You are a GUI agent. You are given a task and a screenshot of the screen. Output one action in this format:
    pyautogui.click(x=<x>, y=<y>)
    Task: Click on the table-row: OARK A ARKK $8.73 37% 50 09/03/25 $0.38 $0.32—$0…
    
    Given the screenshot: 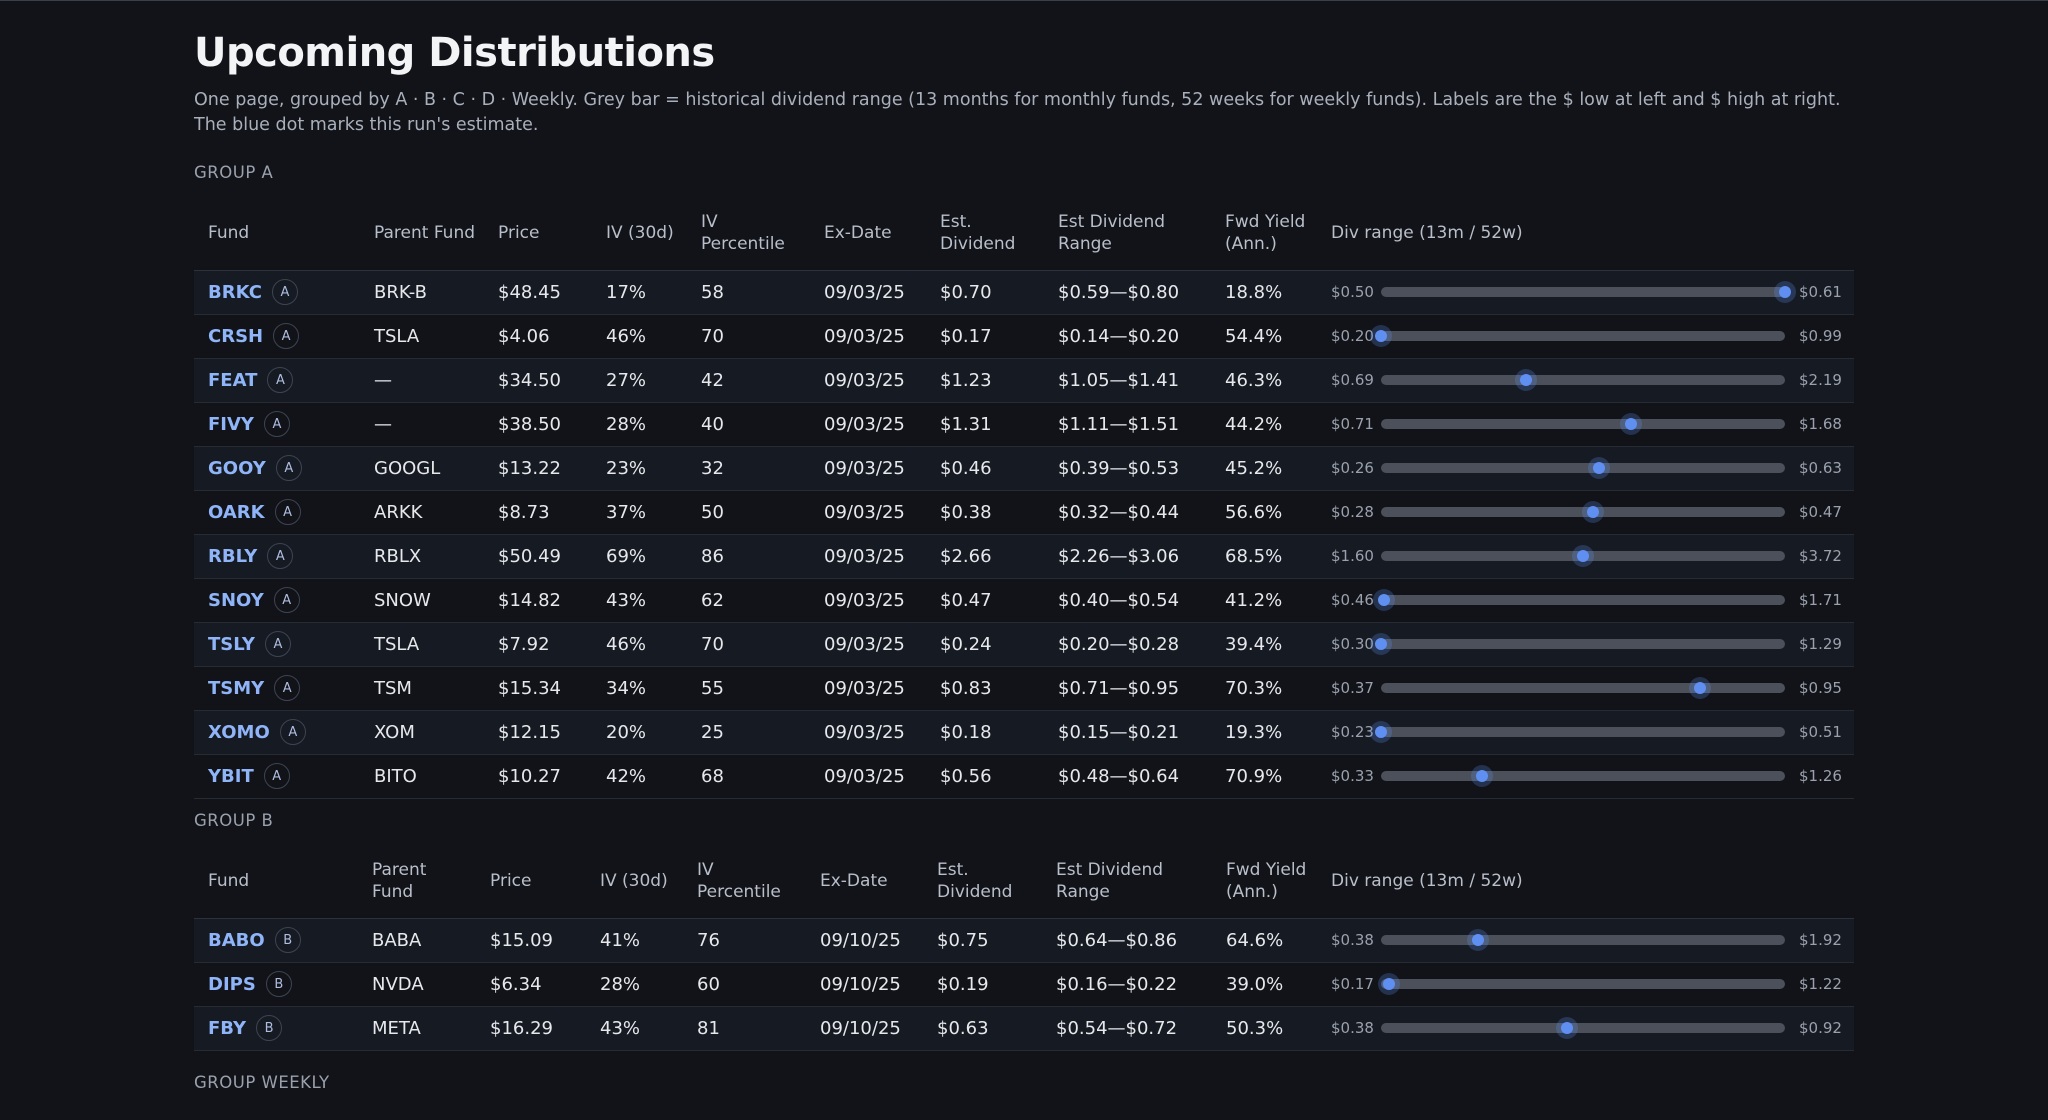 What is the action you would take?
    pyautogui.click(x=1024, y=512)
    